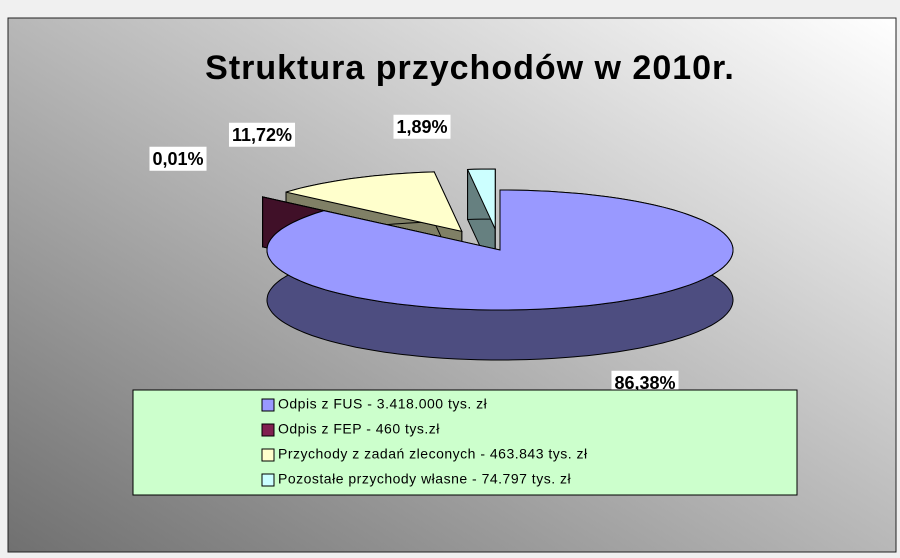 The image size is (900, 558). I want to click on legend-label: Odpis z FUS - 3.418.000 tys. zł, so click(383, 404).